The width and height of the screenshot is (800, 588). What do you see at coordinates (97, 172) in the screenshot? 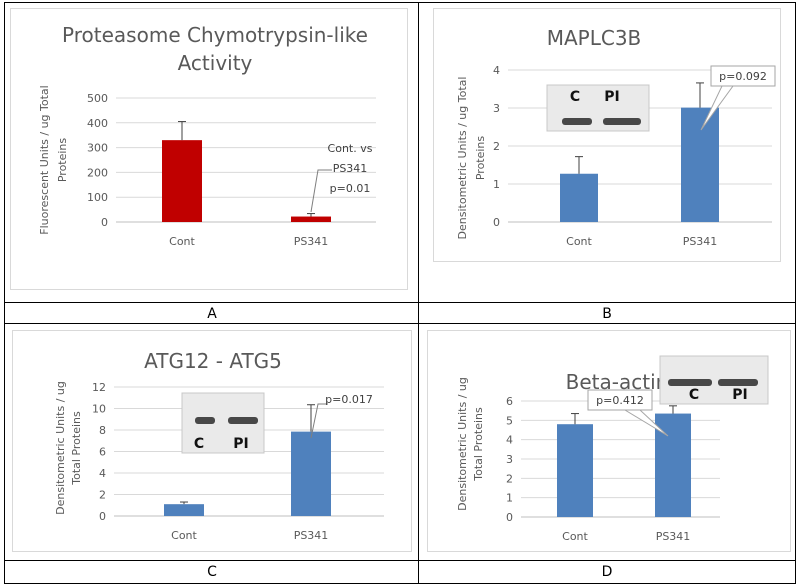
I see `y-tick-label: 200` at bounding box center [97, 172].